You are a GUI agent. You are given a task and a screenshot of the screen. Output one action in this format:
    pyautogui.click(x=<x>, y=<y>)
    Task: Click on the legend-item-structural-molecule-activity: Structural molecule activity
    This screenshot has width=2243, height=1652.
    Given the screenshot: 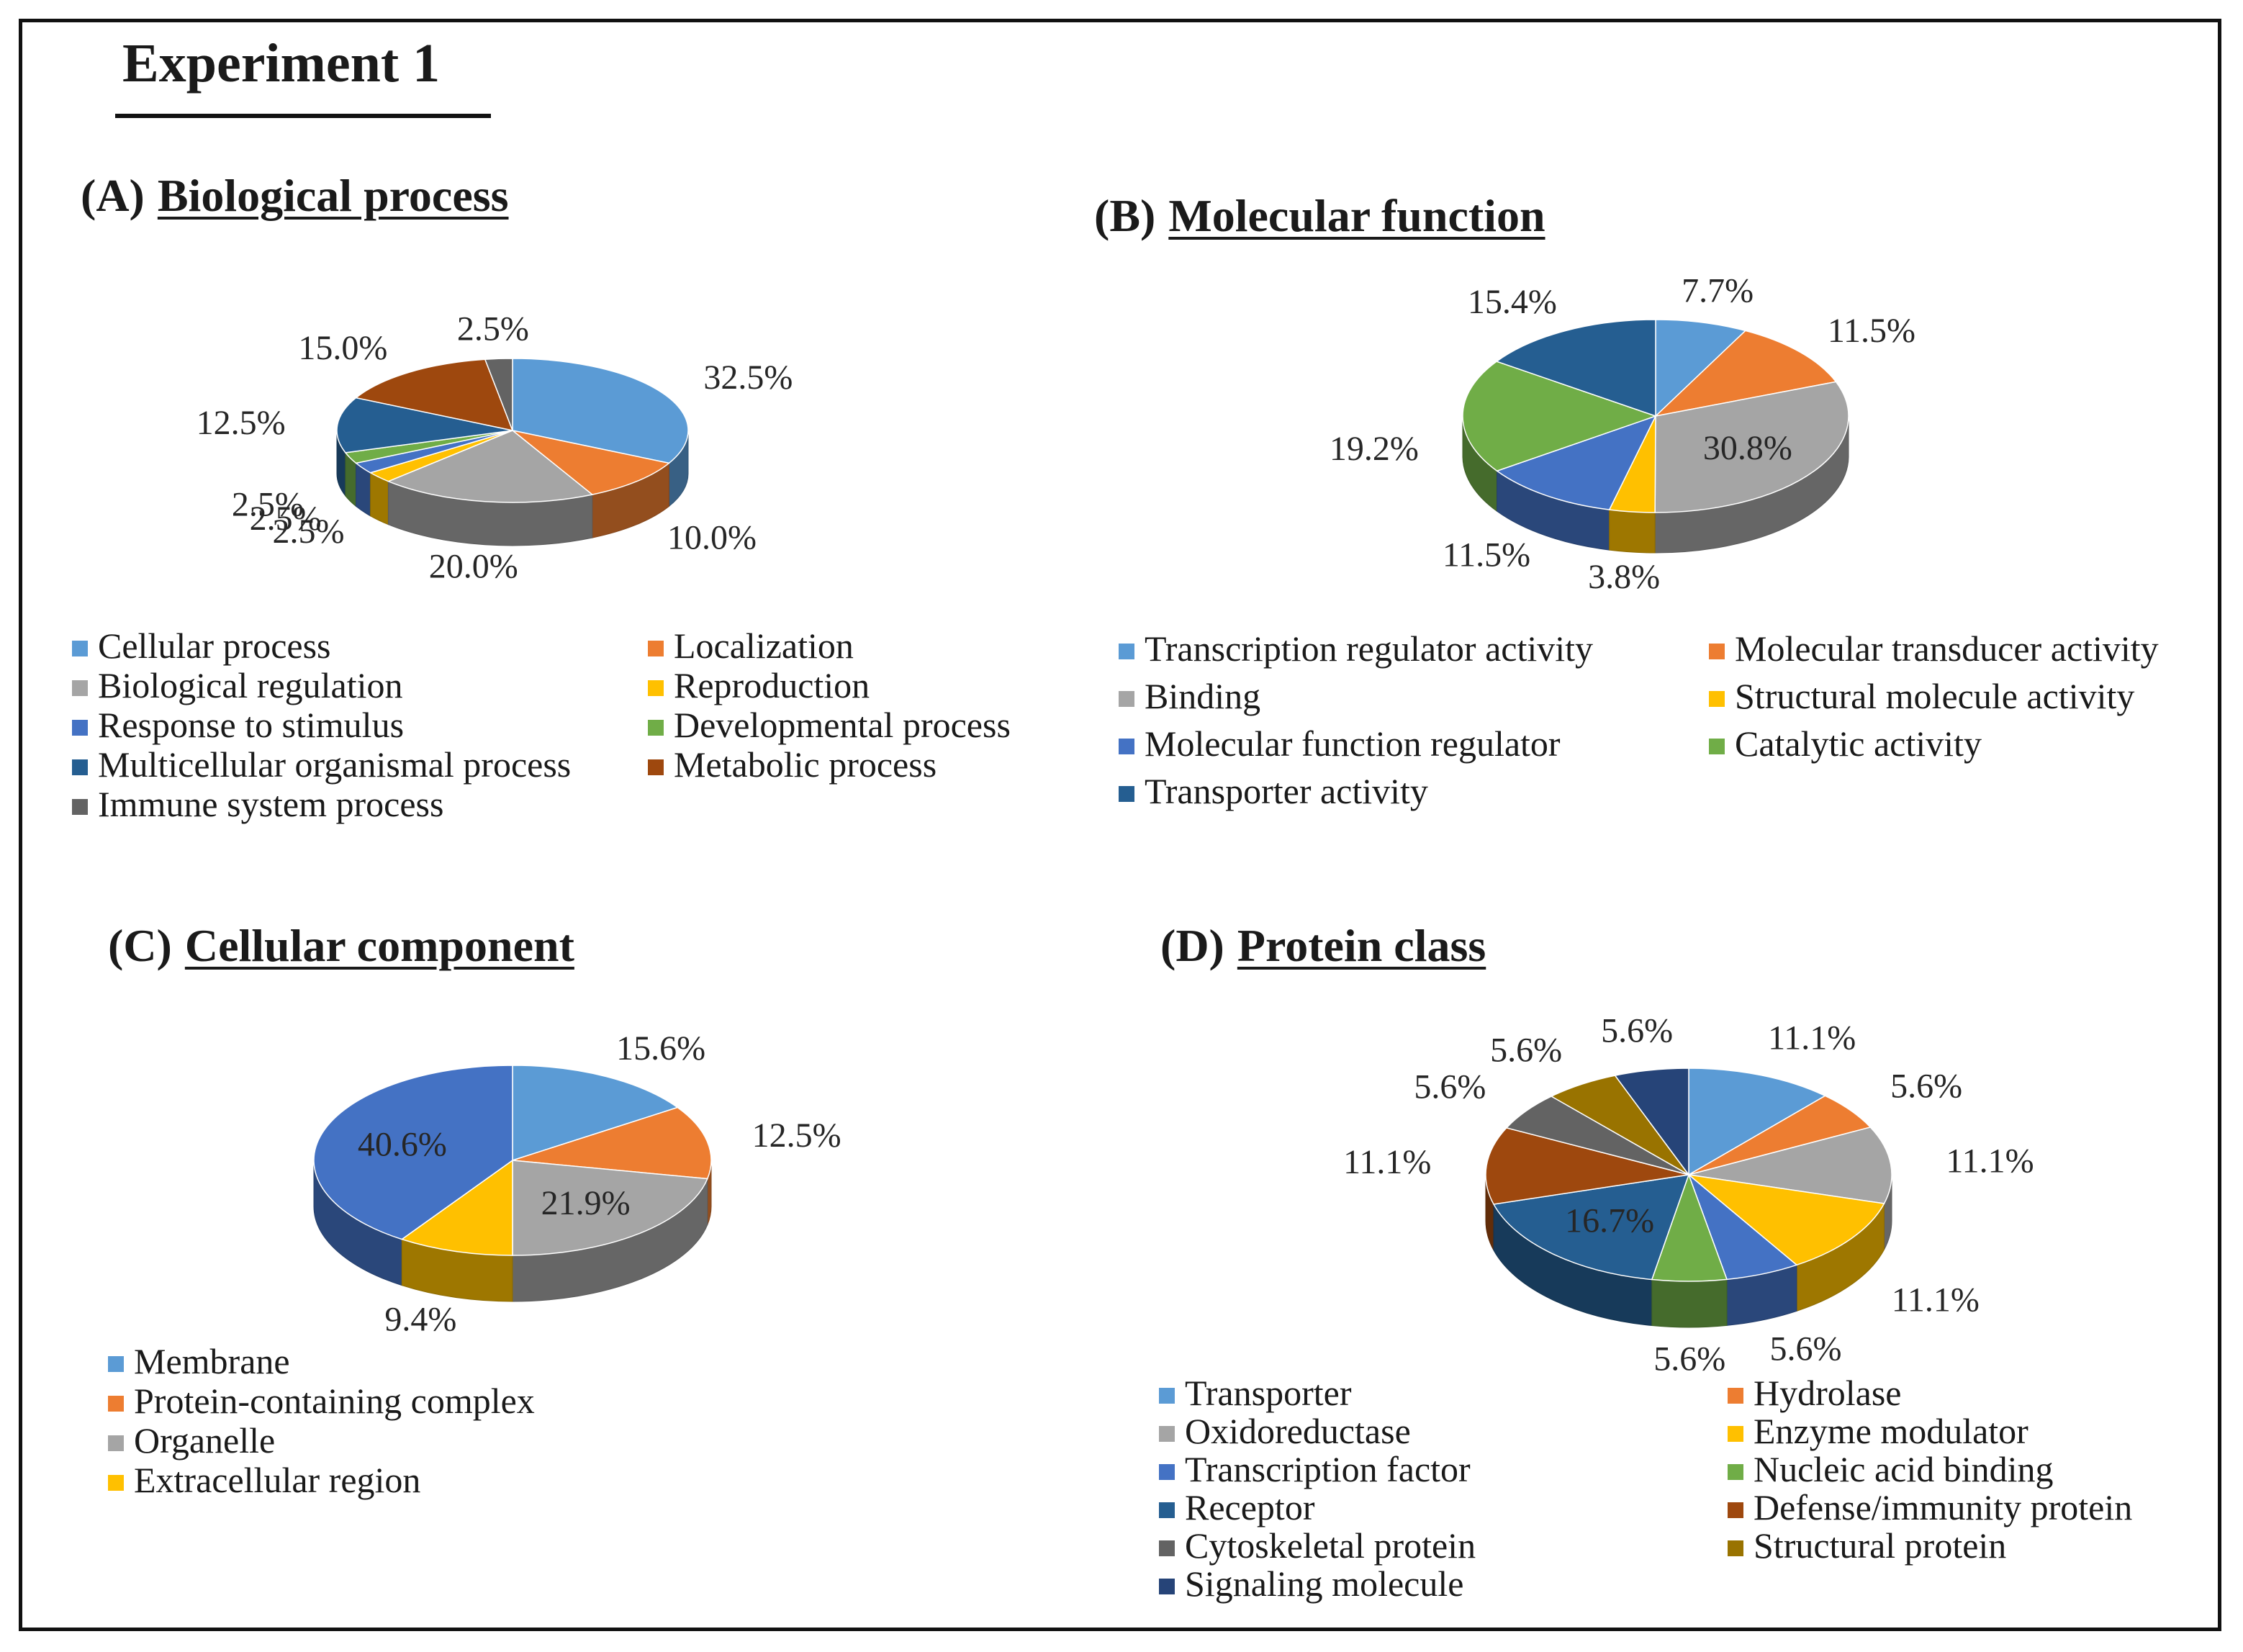 What is the action you would take?
    pyautogui.click(x=1921, y=696)
    